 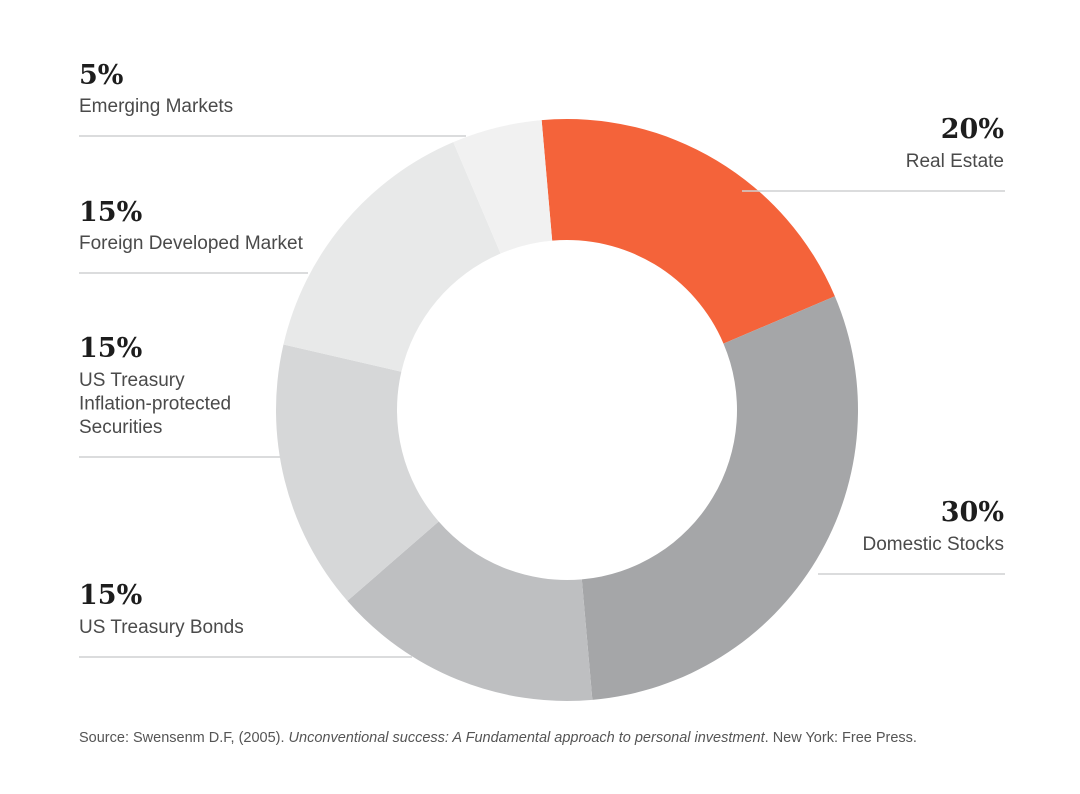 I want to click on source-suffix: . New York: Free Press., so click(x=840, y=738).